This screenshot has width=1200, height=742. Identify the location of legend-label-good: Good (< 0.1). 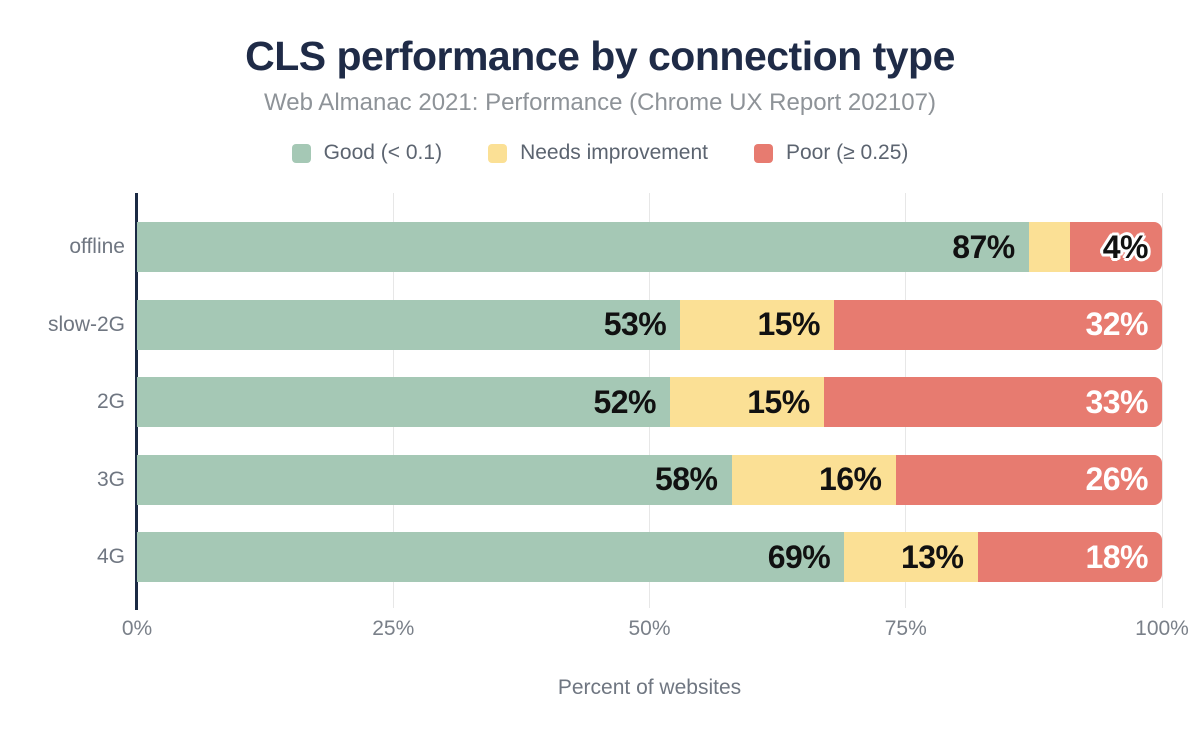
(383, 152).